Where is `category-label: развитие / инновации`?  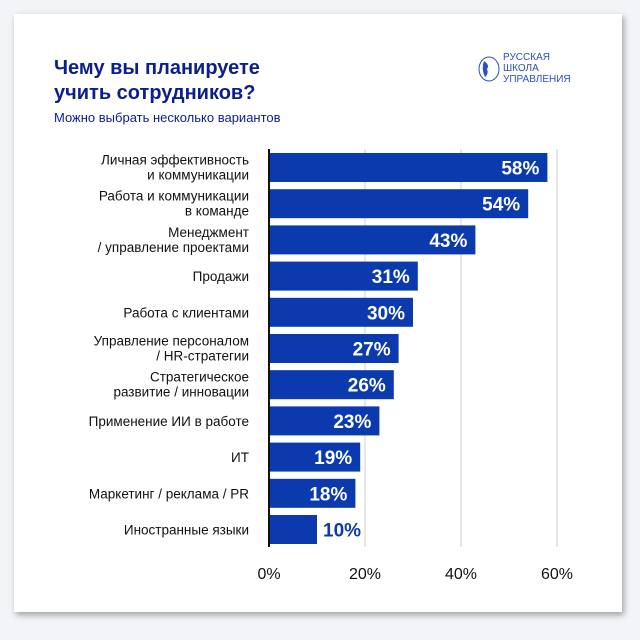 category-label: развитие / инновации is located at coordinates (181, 392).